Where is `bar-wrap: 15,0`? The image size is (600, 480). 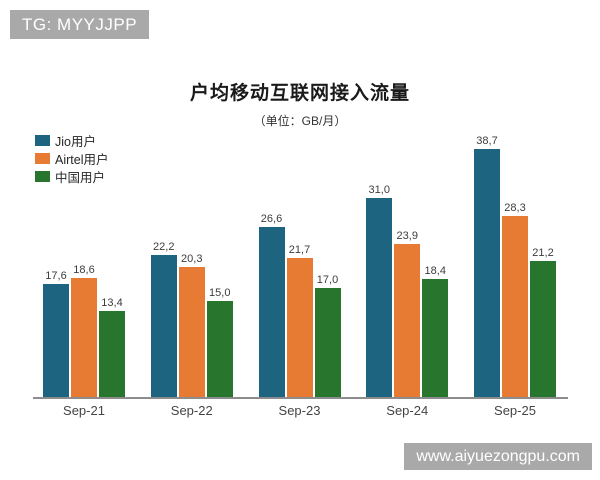 bar-wrap: 15,0 is located at coordinates (219, 342).